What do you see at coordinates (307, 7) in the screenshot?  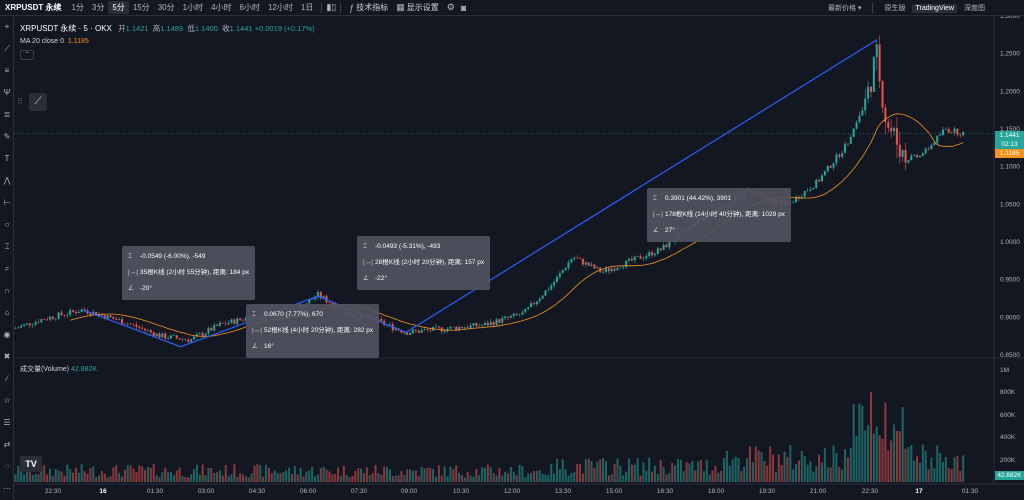 I see `timeframe-1日: 1日` at bounding box center [307, 7].